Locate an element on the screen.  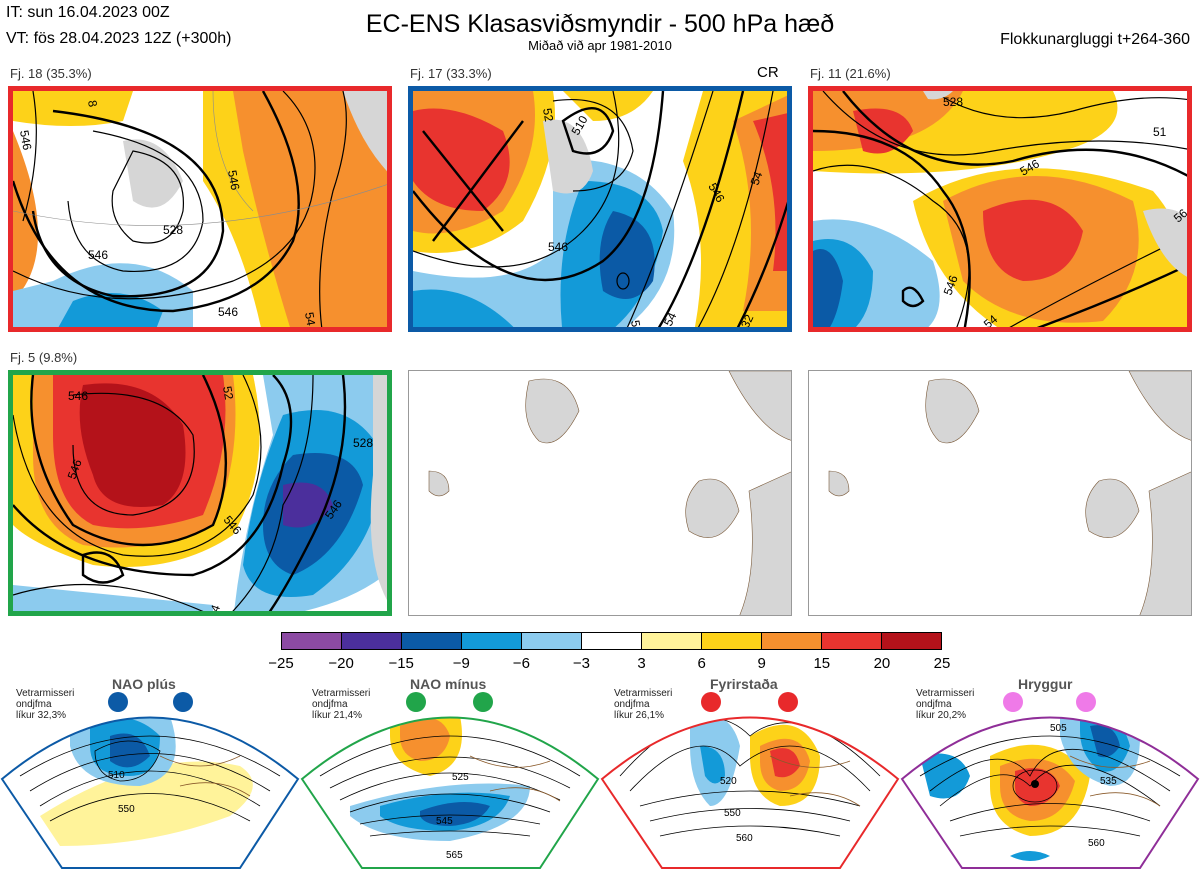
colorbar-tick-label: 25 is located at coordinates (942, 663).